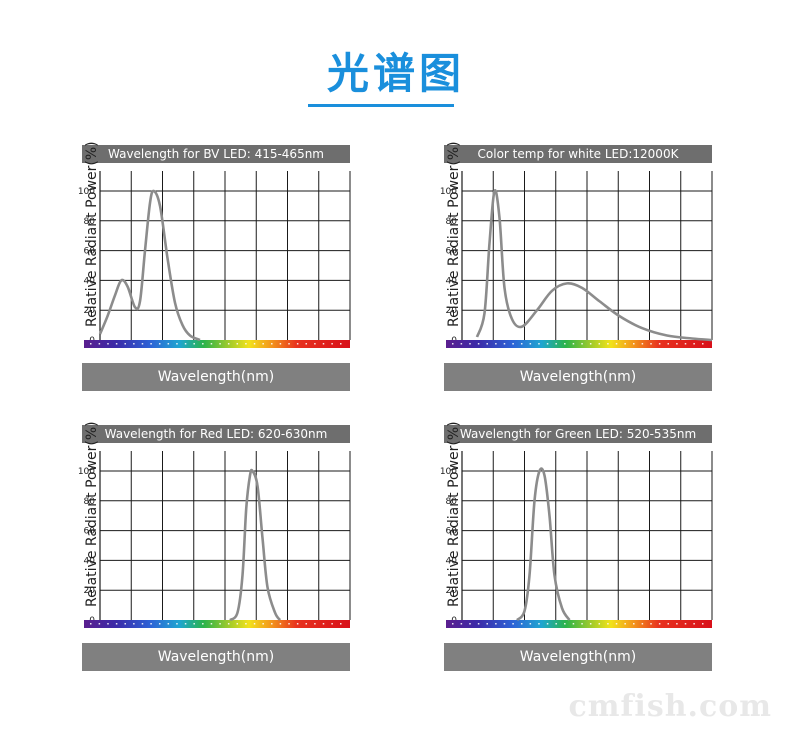 This screenshot has width=792, height=732. I want to click on page-title: 光谱图, so click(395, 73).